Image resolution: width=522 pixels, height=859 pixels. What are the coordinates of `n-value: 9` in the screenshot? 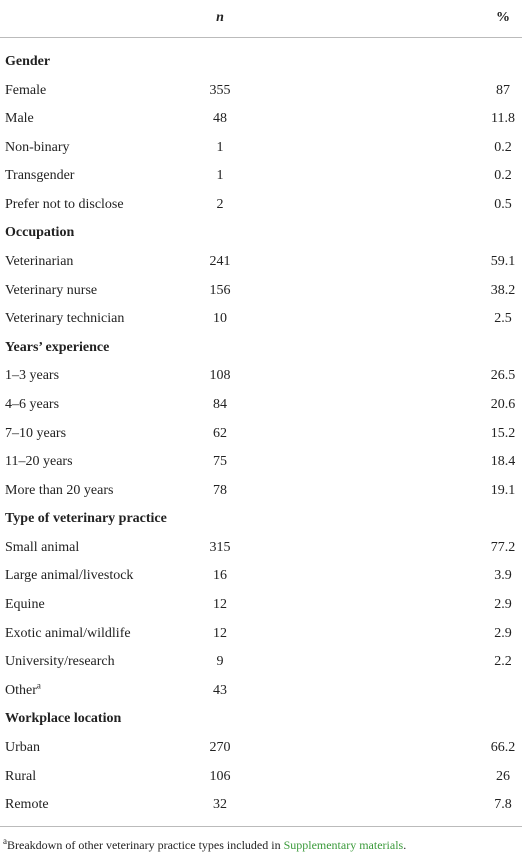 It's located at (220, 662).